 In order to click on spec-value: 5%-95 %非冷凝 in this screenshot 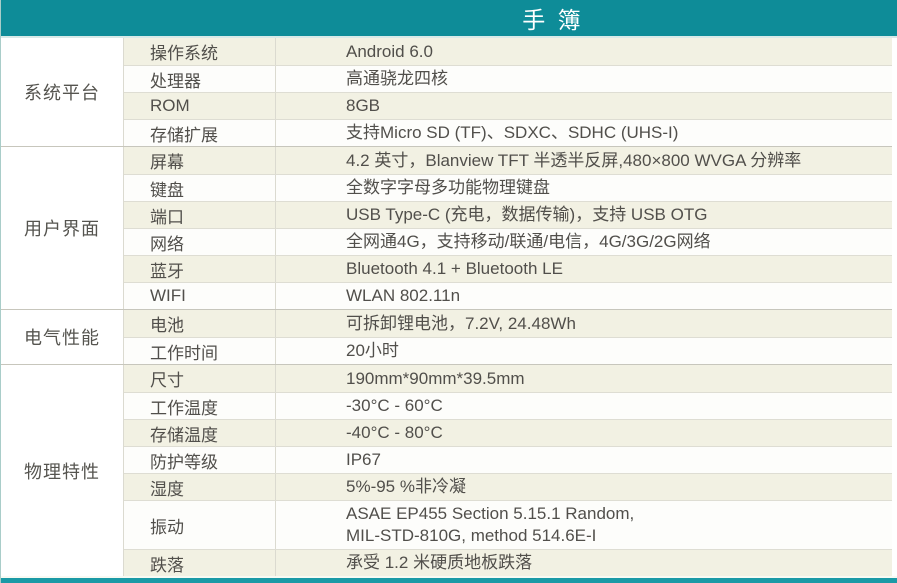, I will do `click(583, 487)`.